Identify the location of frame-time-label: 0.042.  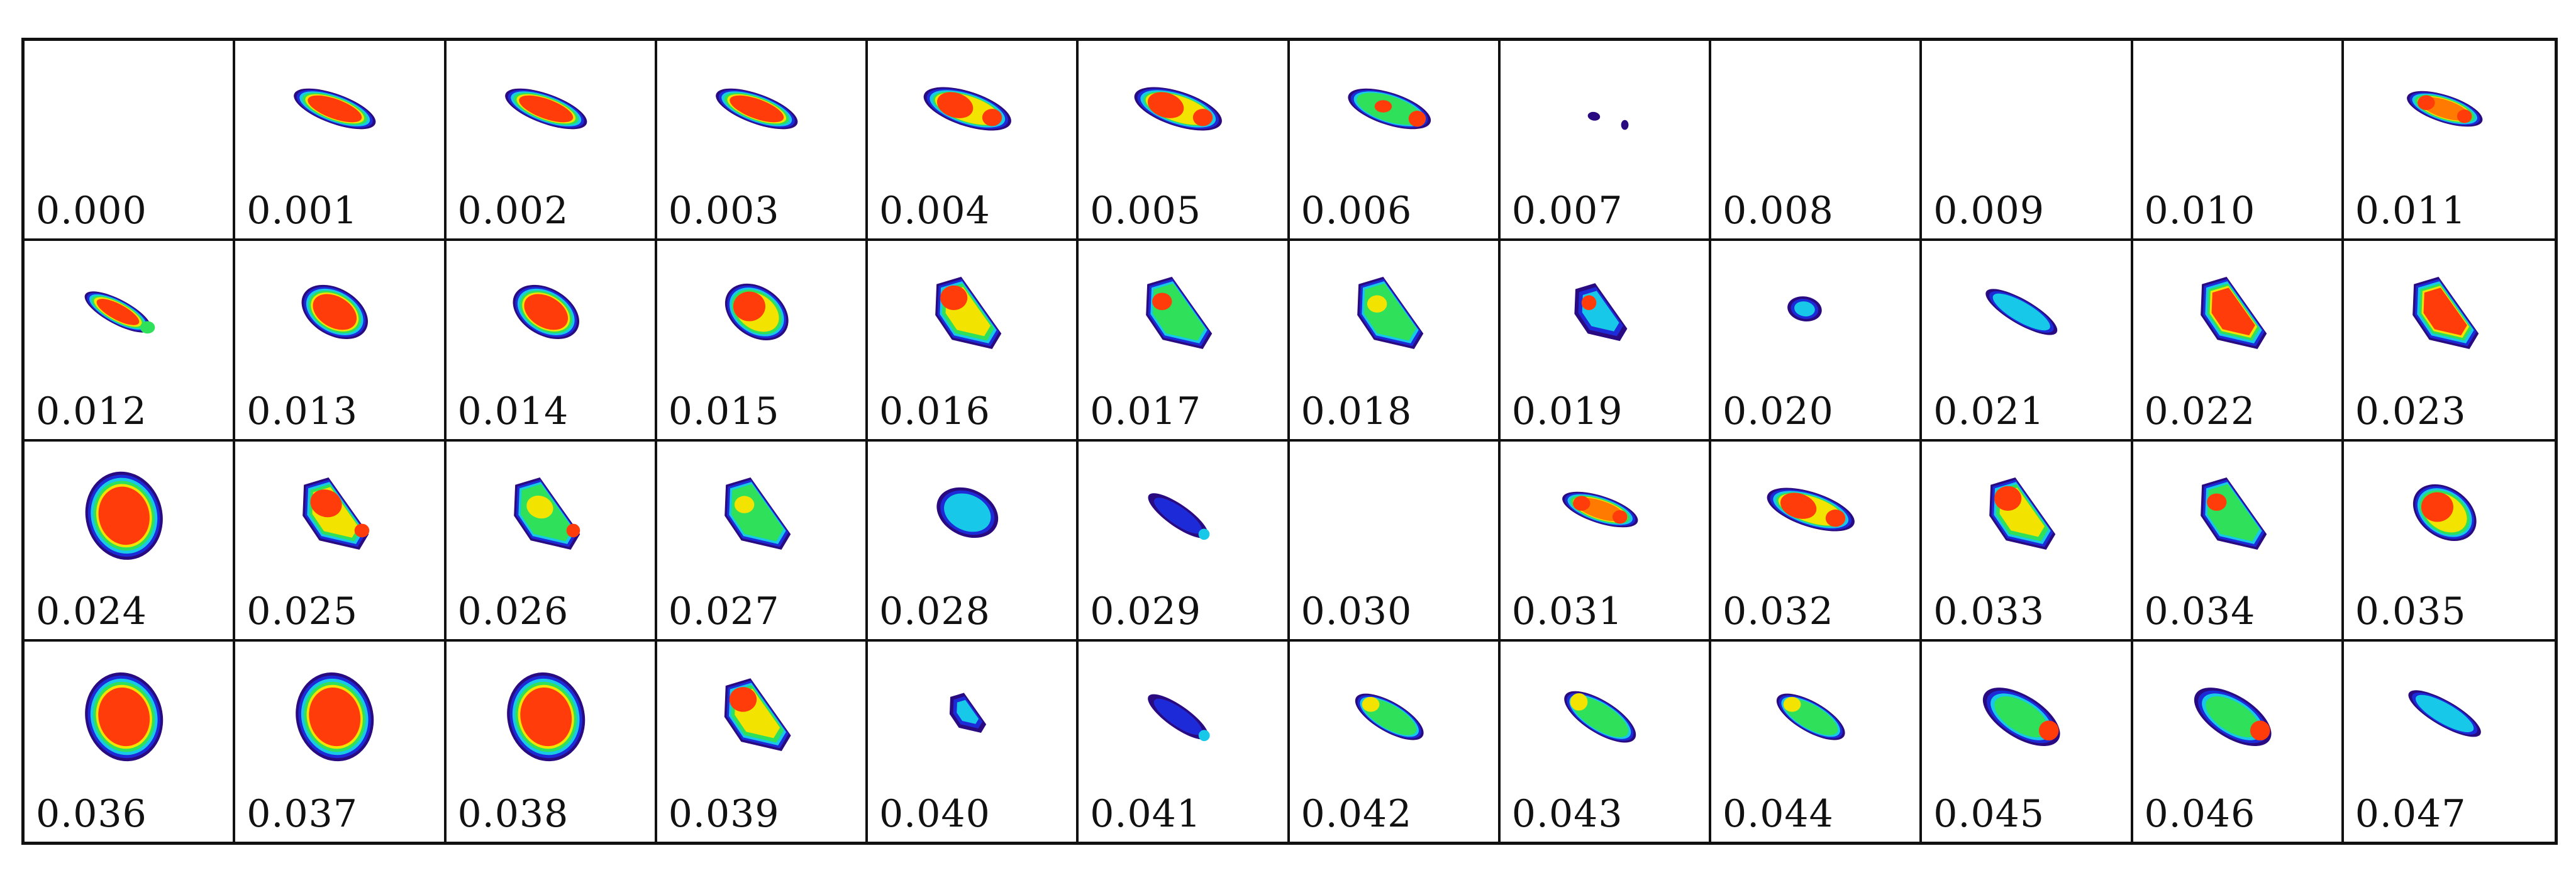
(1357, 814).